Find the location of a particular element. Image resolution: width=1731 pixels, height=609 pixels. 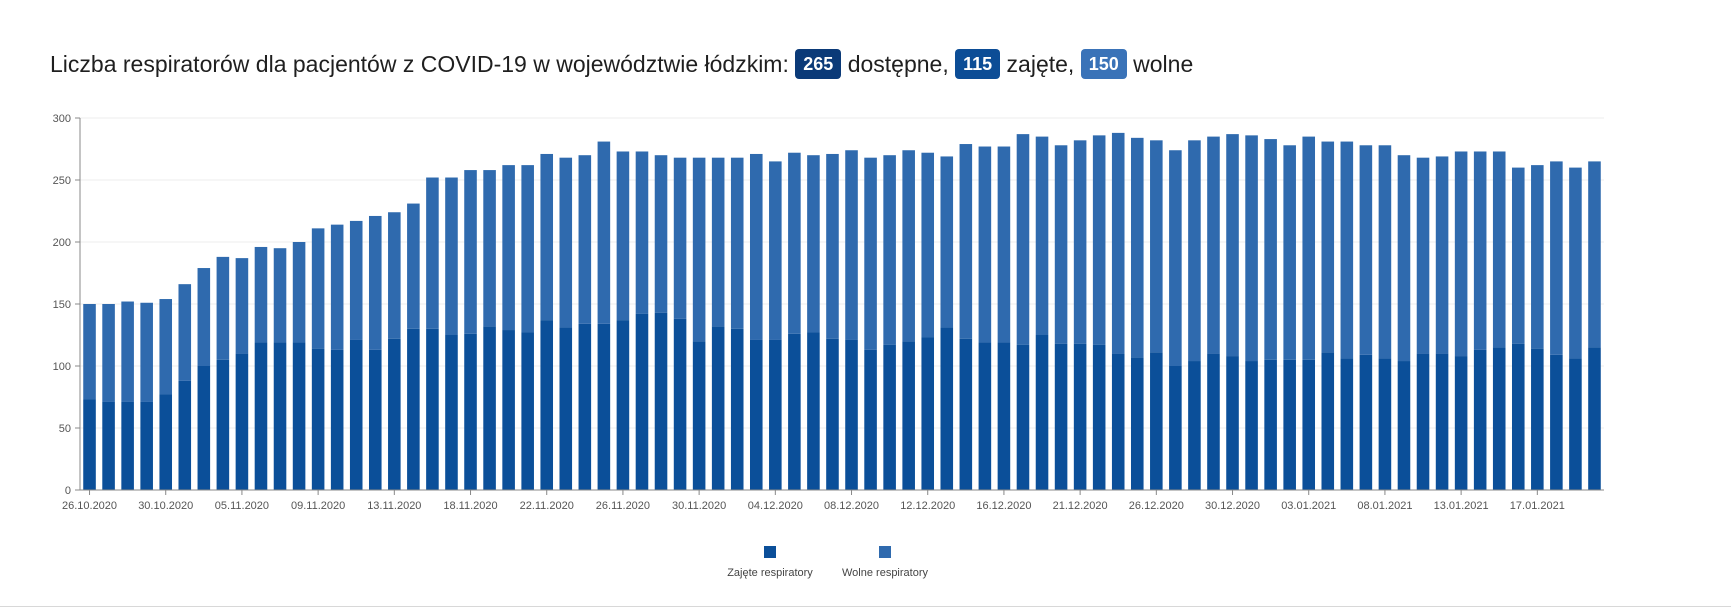

x-tick-label: 13.11.2020 is located at coordinates (394, 506).